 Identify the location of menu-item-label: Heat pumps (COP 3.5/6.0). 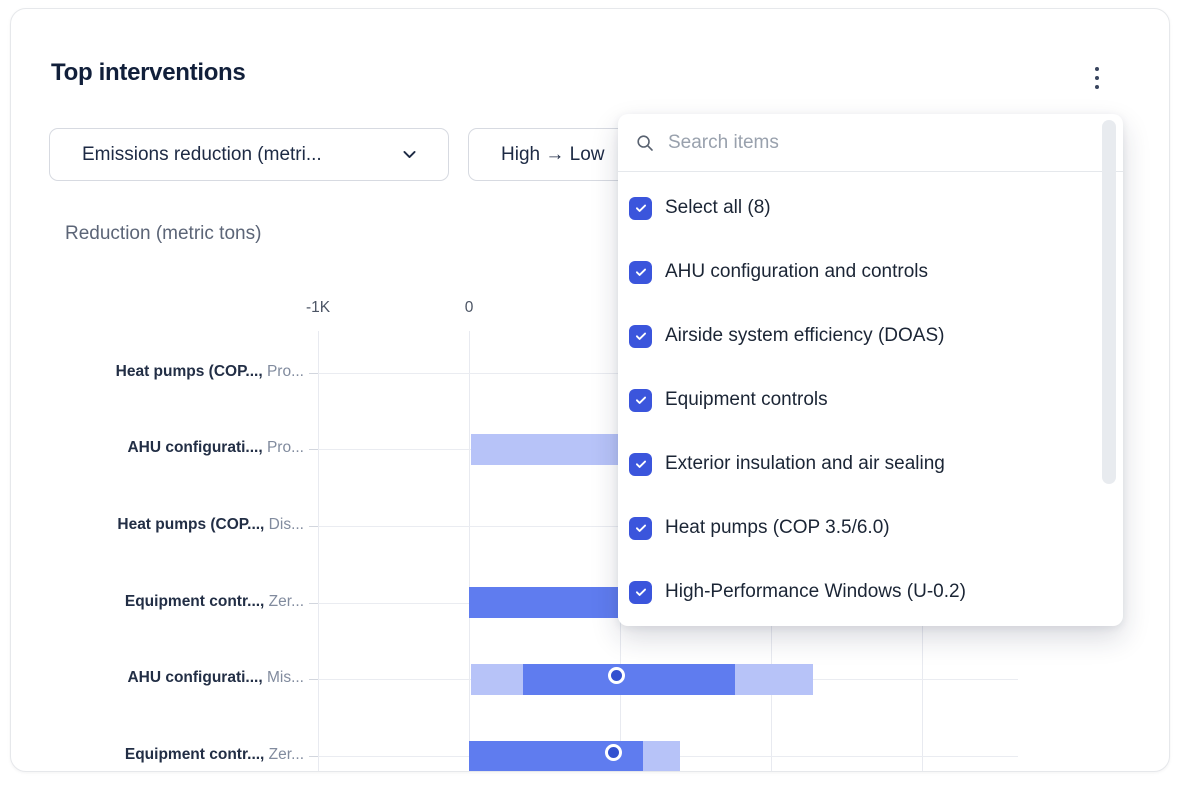
(777, 527).